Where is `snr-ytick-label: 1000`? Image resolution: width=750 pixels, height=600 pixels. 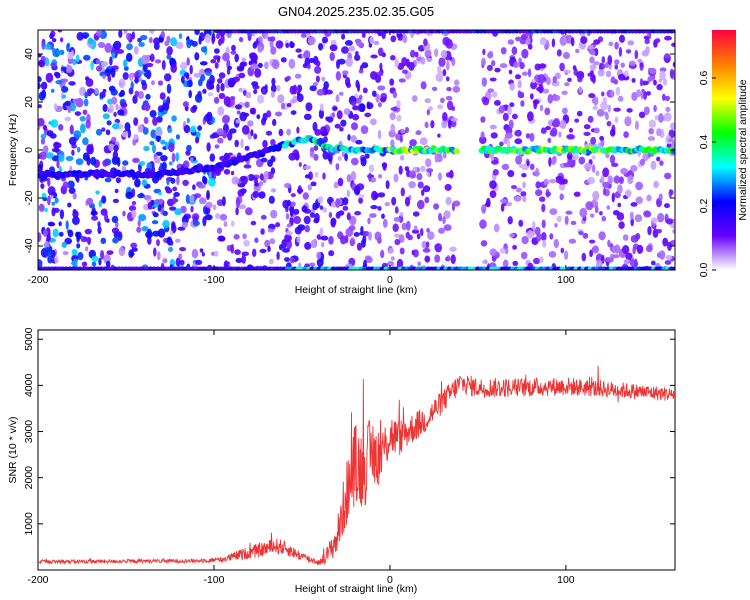
snr-ytick-label: 1000 is located at coordinates (29, 524).